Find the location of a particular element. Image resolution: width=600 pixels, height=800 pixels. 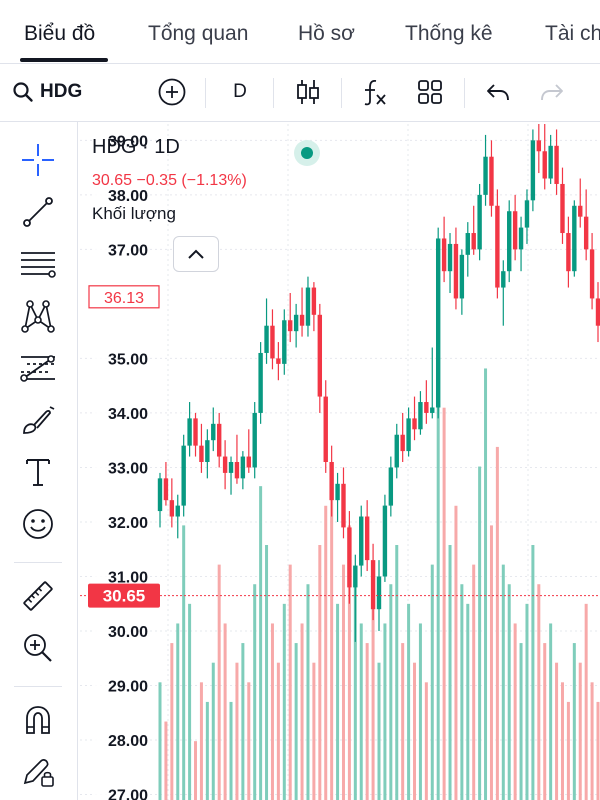

y-axis-tick-label: 39.00 is located at coordinates (128, 141).